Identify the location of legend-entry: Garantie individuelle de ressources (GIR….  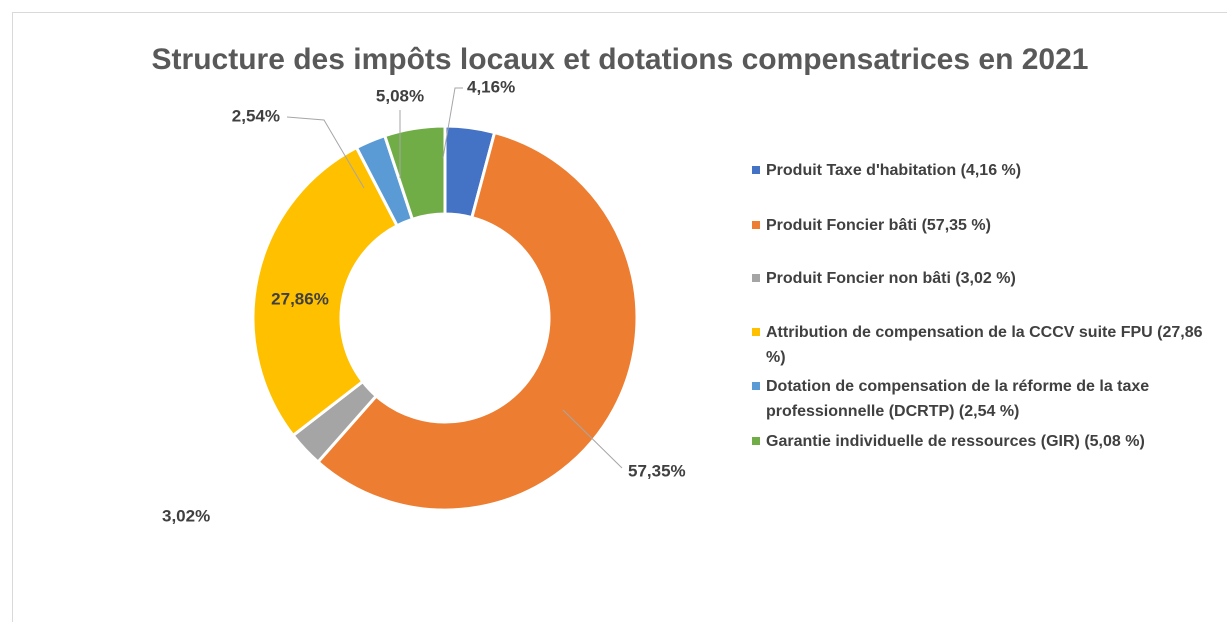
(981, 441).